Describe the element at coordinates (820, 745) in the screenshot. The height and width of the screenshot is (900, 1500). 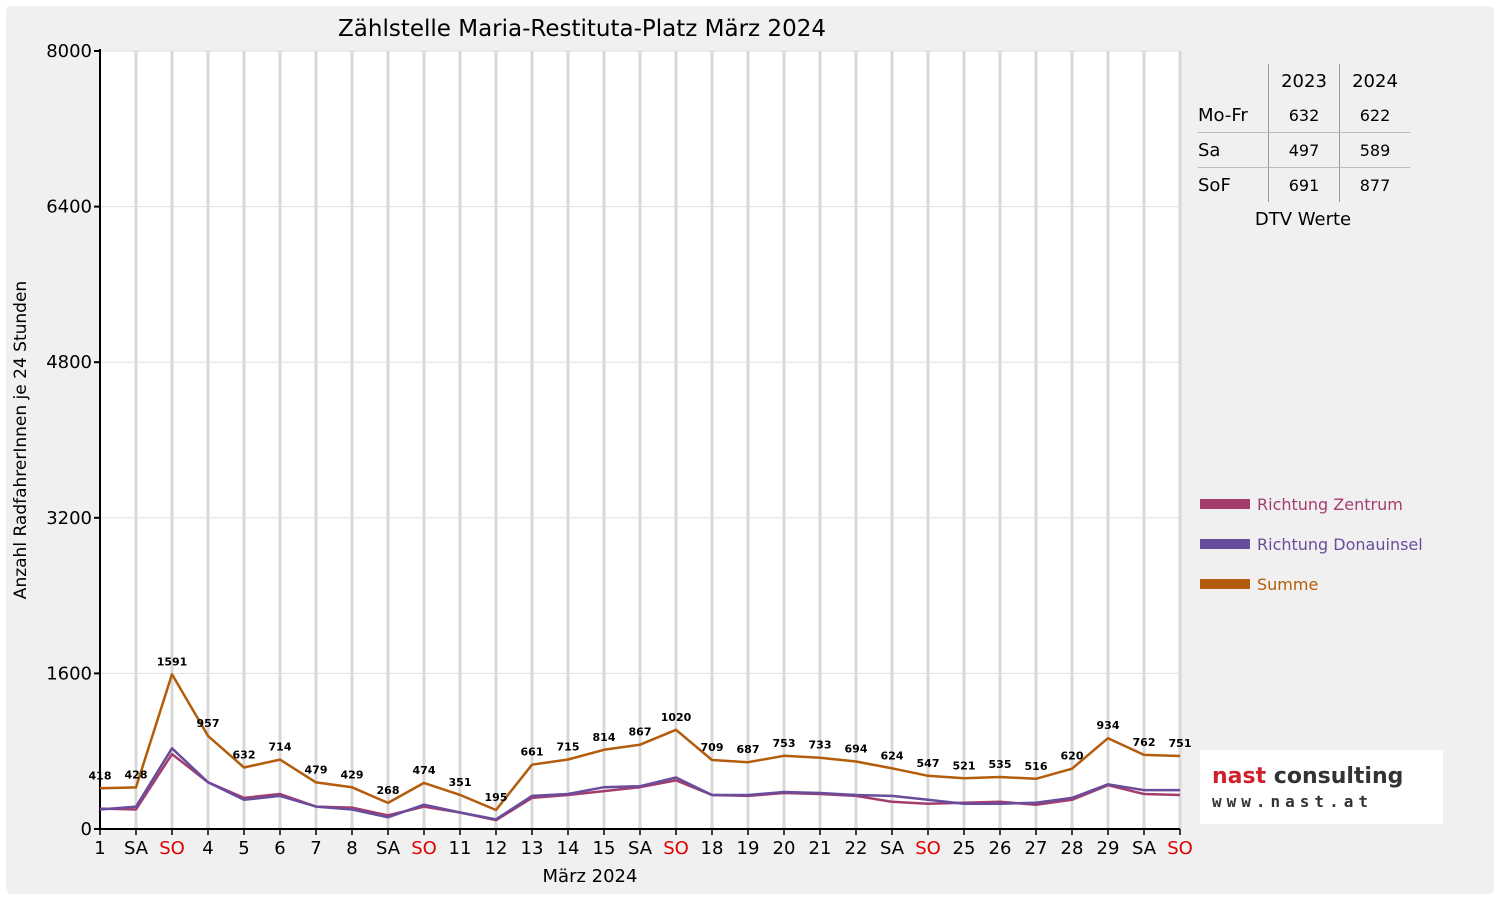
I see `data-label: 733` at that location.